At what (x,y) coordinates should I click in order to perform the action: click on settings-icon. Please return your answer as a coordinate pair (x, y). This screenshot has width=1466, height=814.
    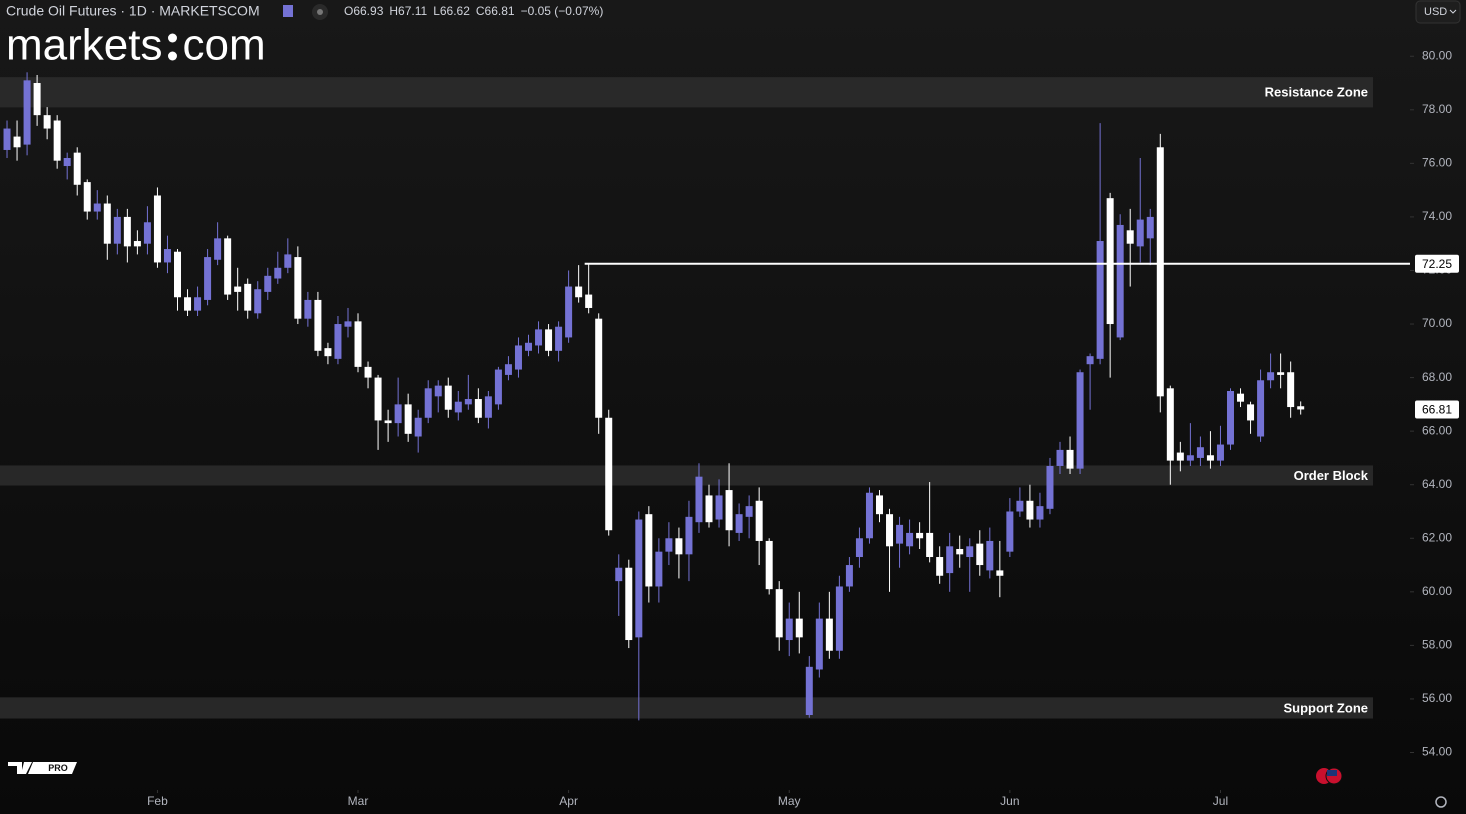
    Looking at the image, I should click on (1441, 802).